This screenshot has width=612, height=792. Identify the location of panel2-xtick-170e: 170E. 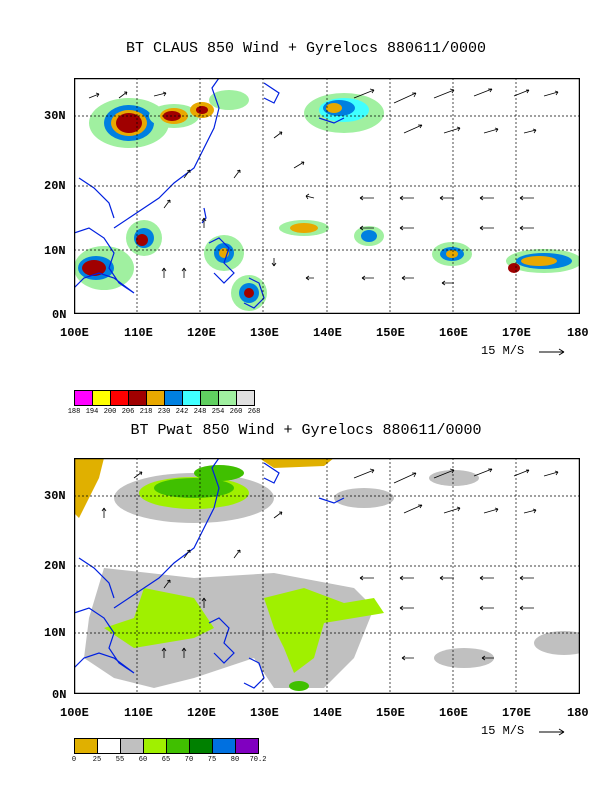
(516, 713).